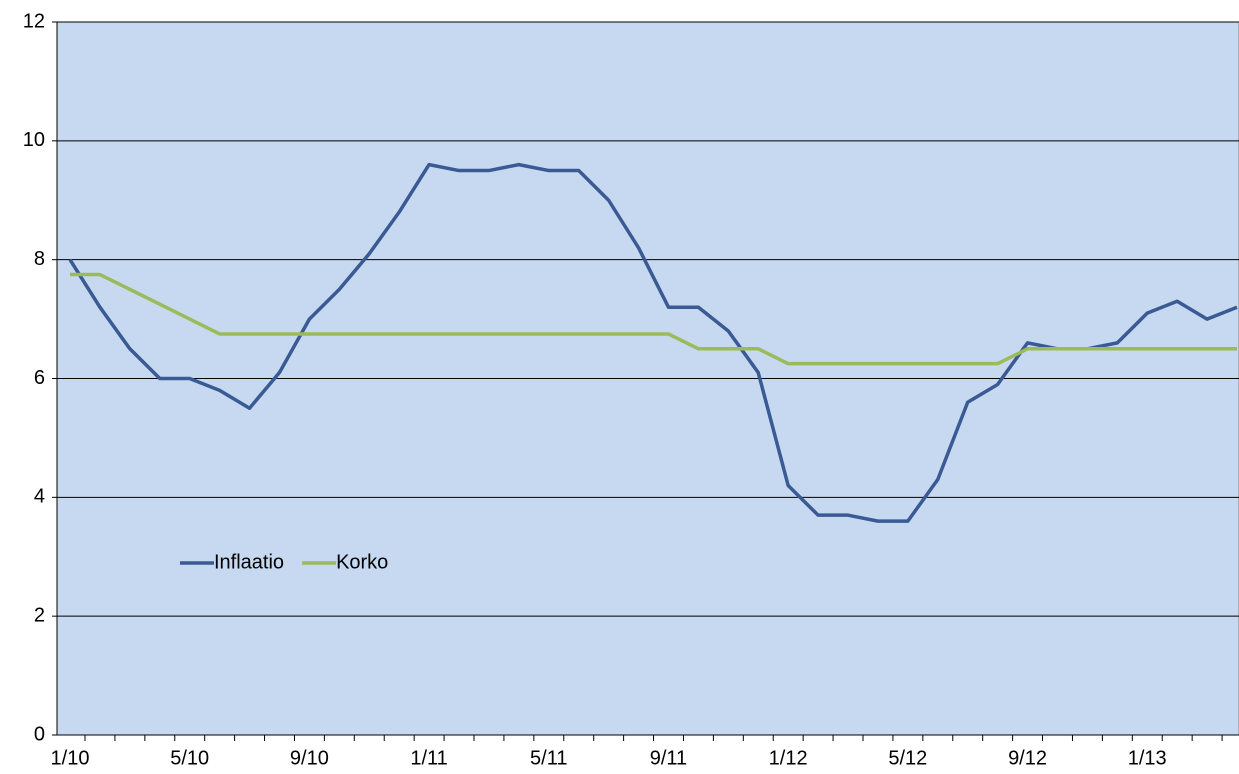  Describe the element at coordinates (39, 734) in the screenshot. I see `y-tick-label: 0` at that location.